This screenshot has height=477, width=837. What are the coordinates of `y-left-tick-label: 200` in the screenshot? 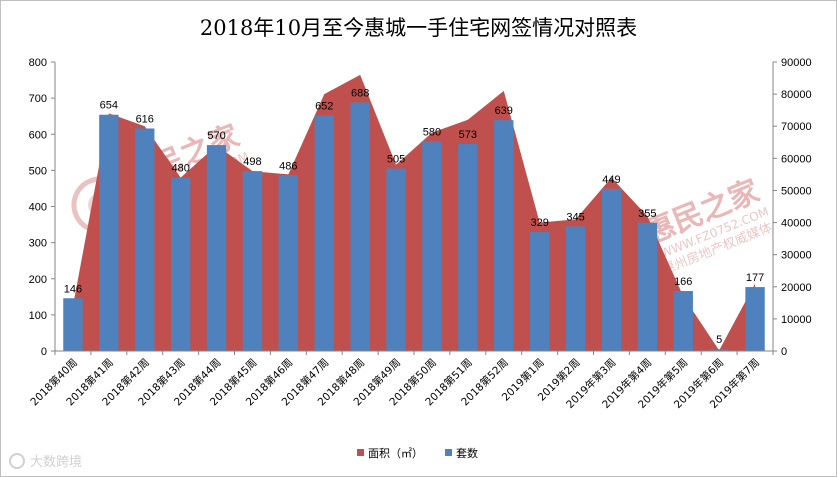 It's located at (38, 280).